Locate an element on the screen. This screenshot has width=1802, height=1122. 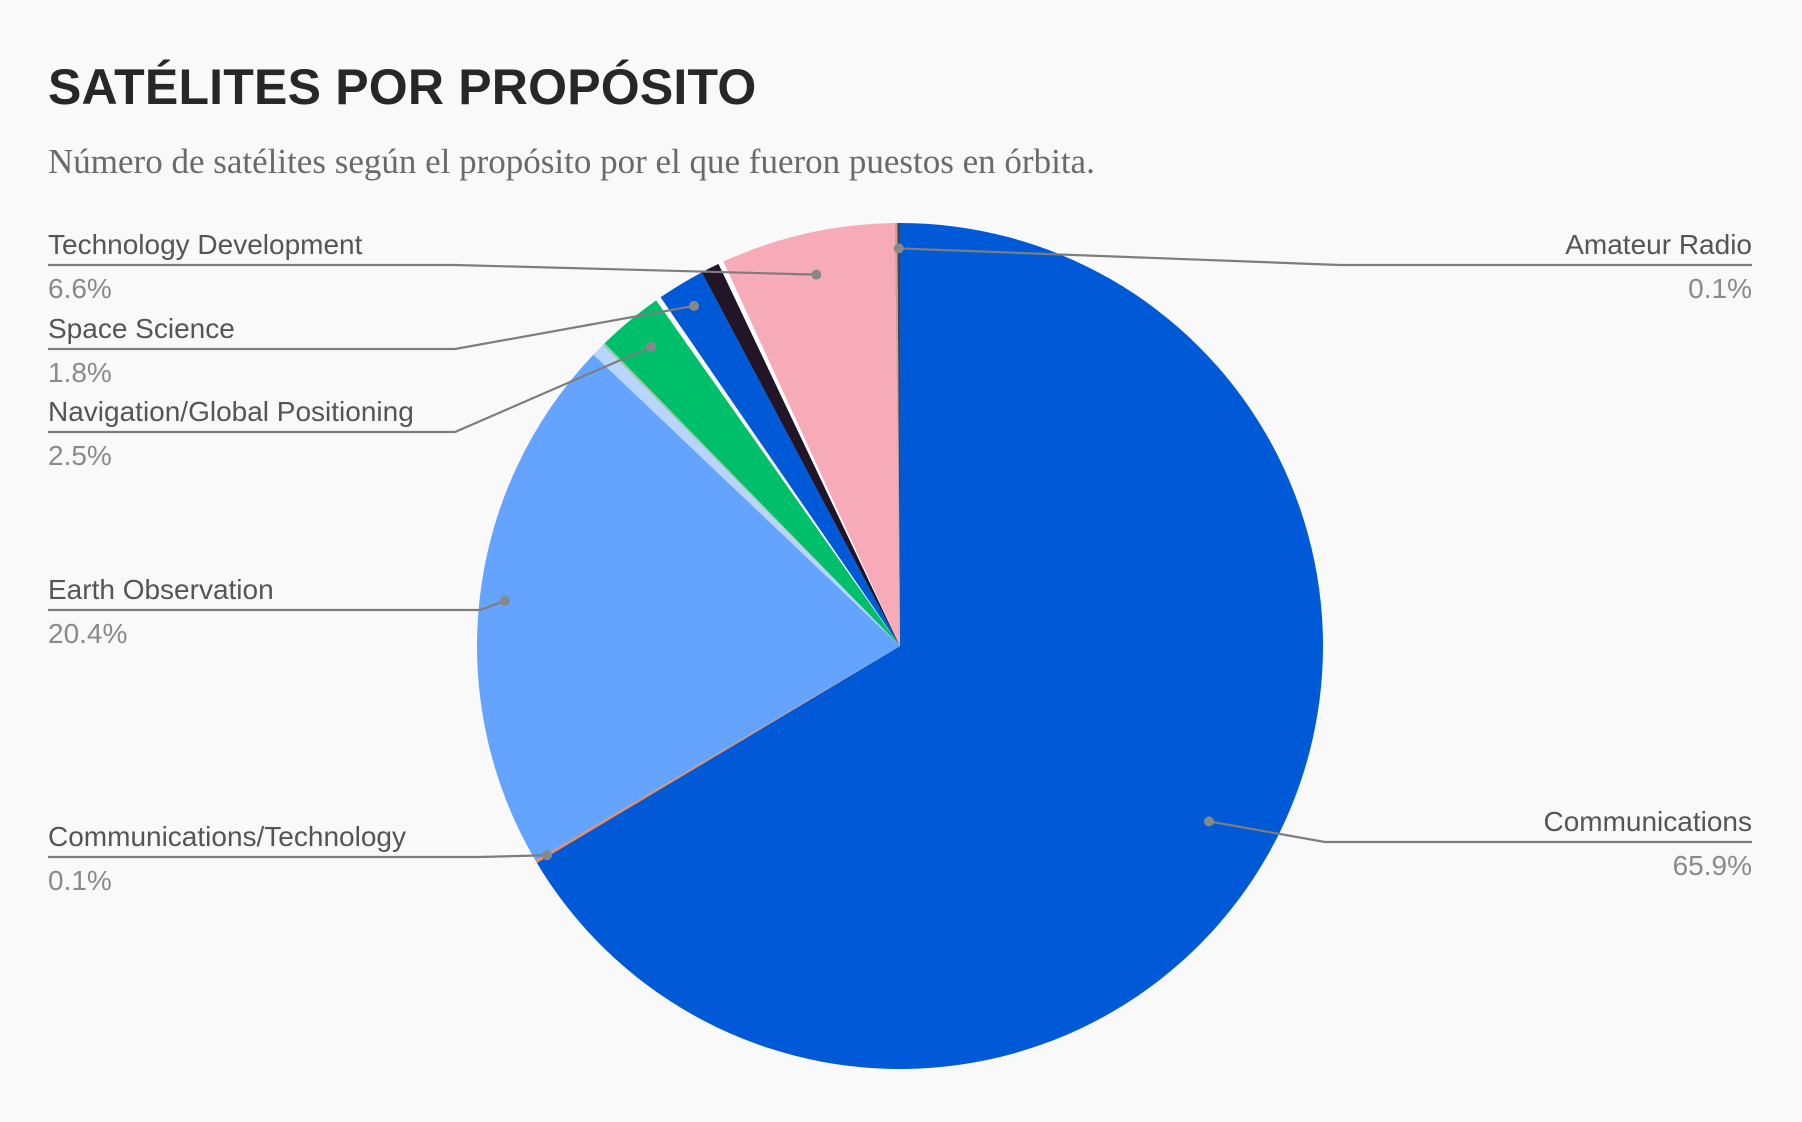
slice-value-label: 65.9% is located at coordinates (1712, 865).